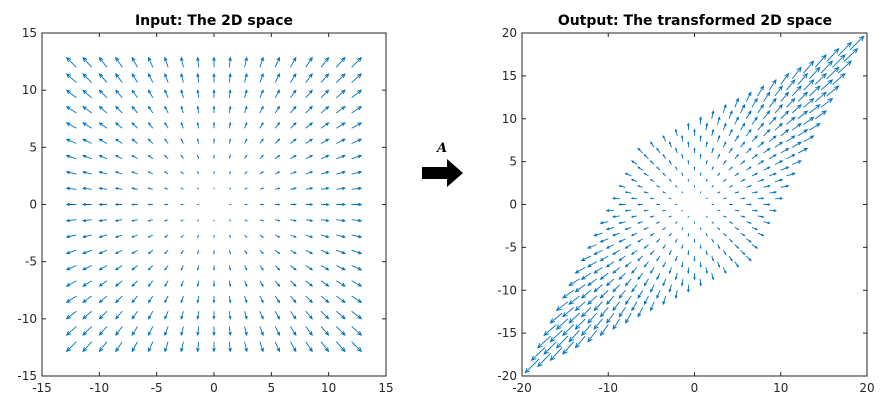  I want to click on y-tick-label: -15, so click(27, 376).